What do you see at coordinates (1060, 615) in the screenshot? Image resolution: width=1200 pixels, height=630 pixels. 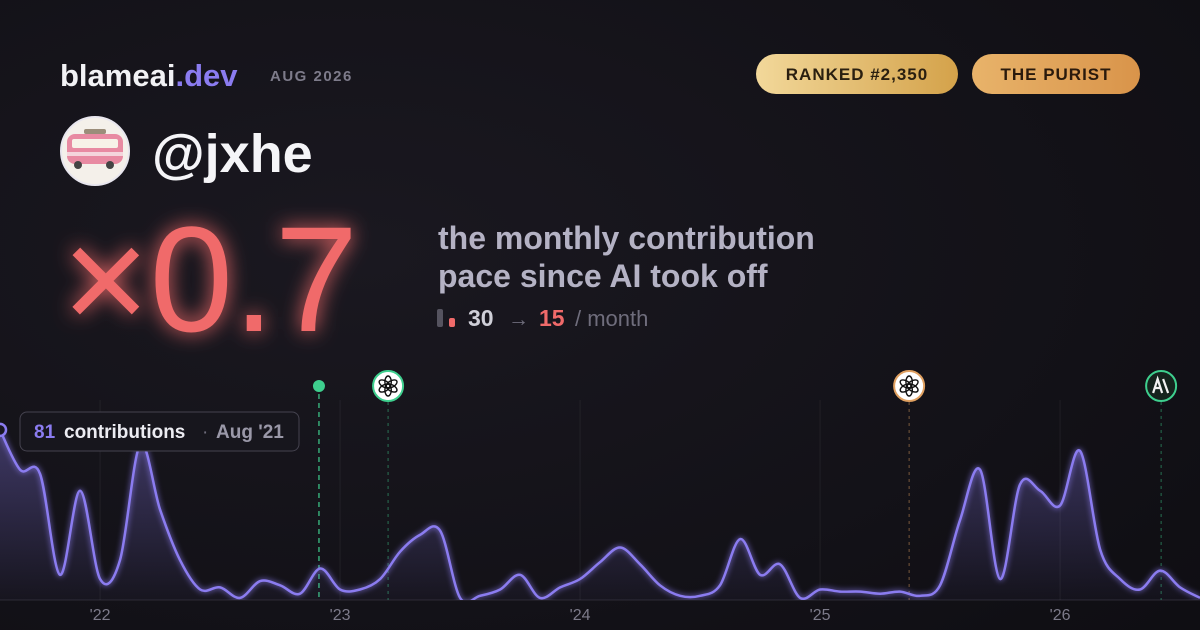 I see `x-tick-label: '26` at bounding box center [1060, 615].